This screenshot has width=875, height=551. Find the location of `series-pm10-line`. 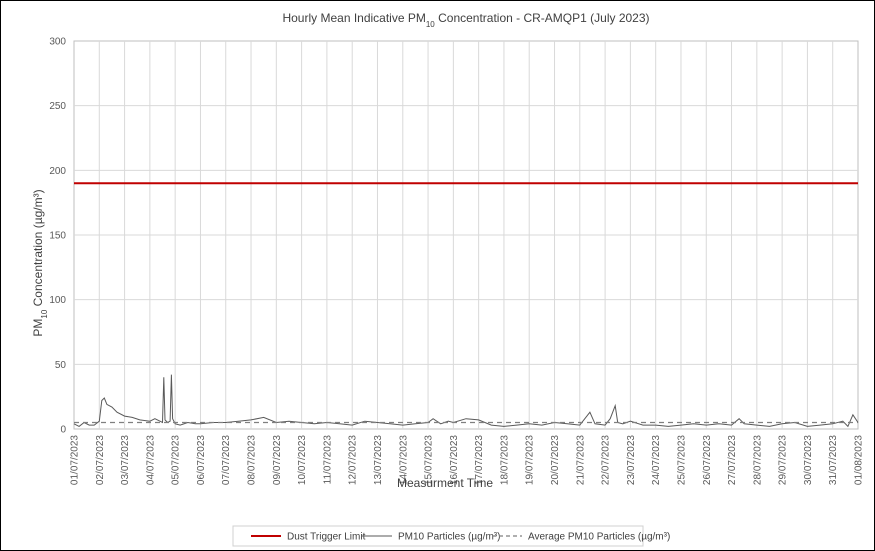

series-pm10-line is located at coordinates (466, 401).